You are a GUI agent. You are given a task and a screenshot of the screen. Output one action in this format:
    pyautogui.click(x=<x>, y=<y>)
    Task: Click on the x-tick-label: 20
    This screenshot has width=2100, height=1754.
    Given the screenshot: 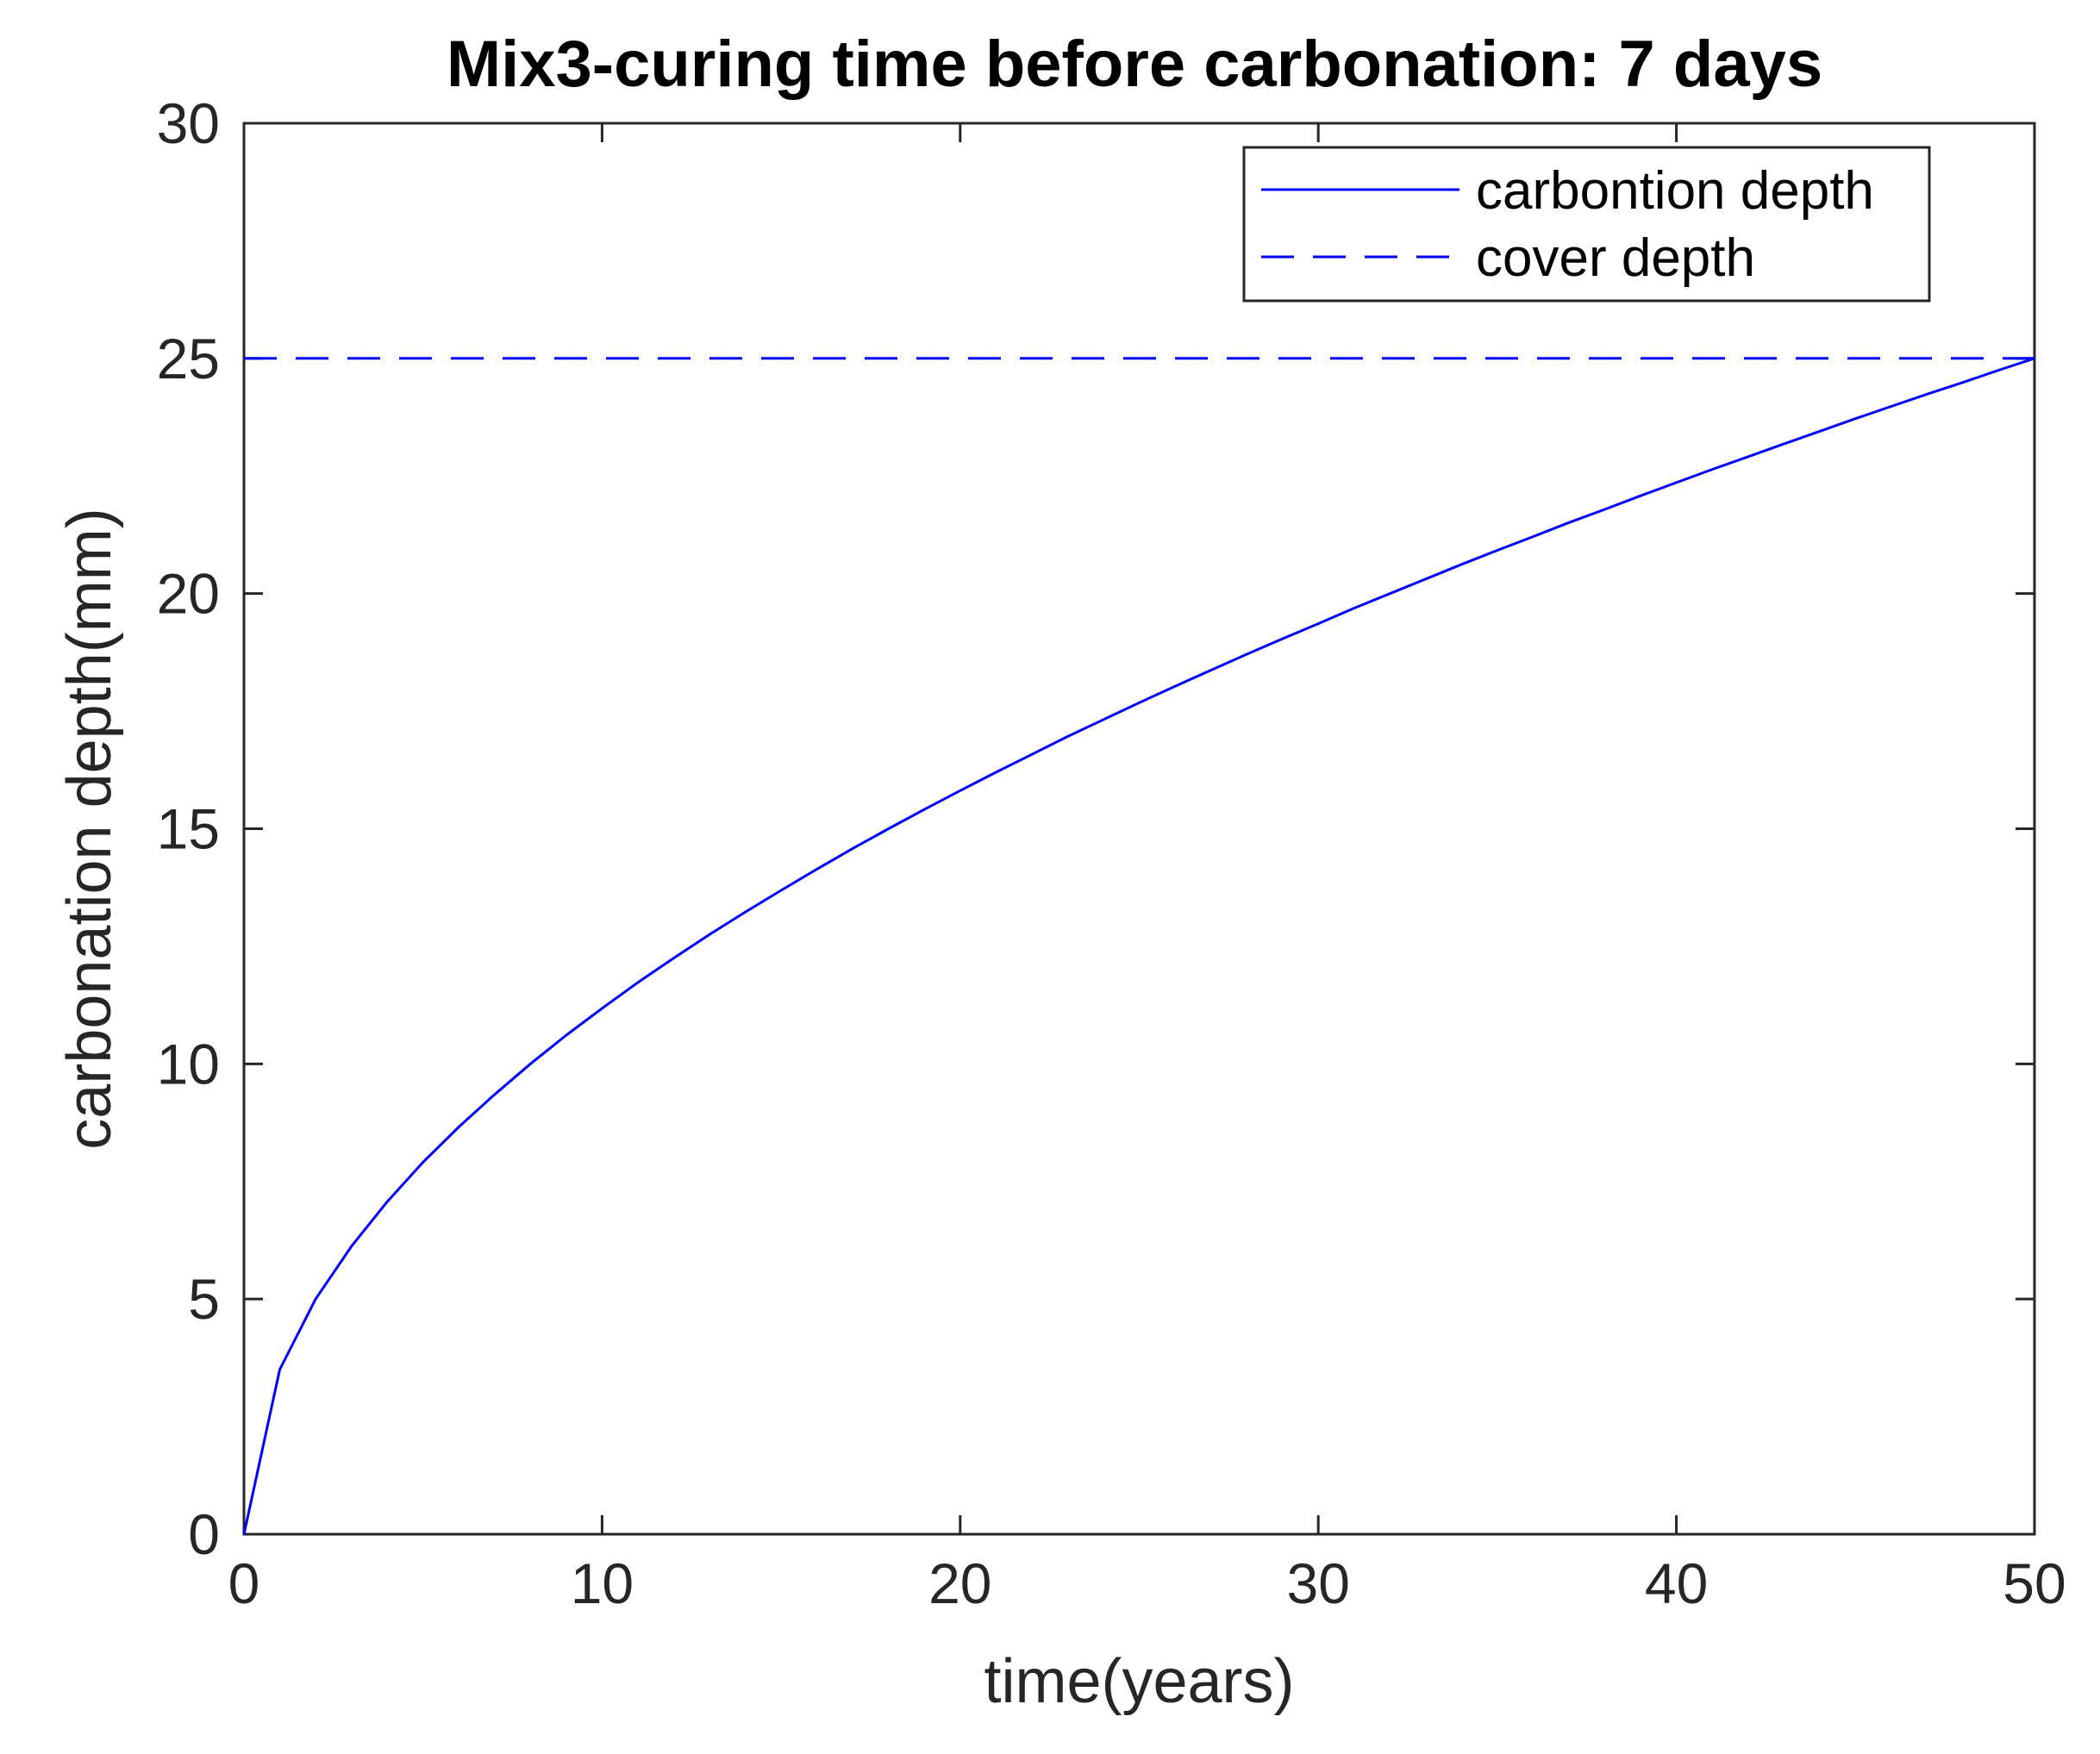 What is the action you would take?
    pyautogui.click(x=959, y=1583)
    